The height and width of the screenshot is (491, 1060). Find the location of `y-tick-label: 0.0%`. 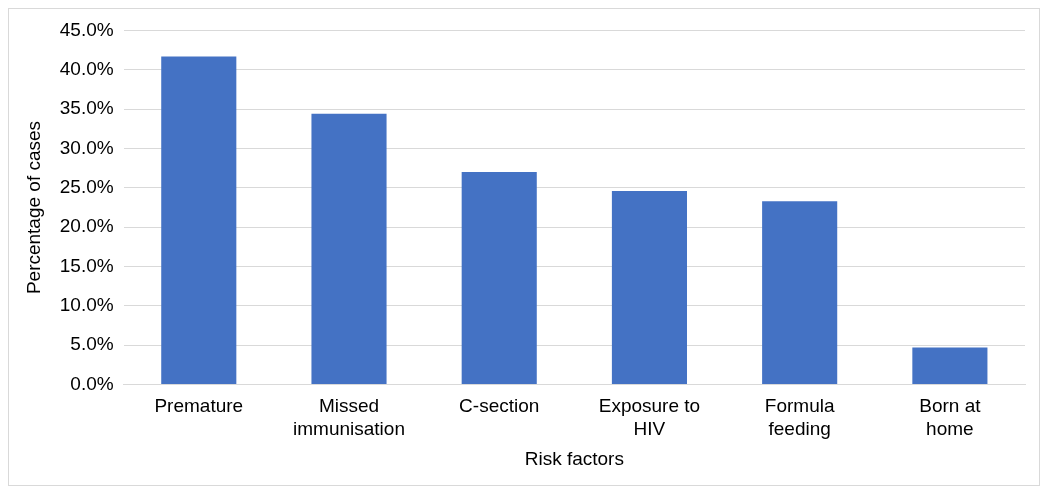

y-tick-label: 0.0% is located at coordinates (92, 383).